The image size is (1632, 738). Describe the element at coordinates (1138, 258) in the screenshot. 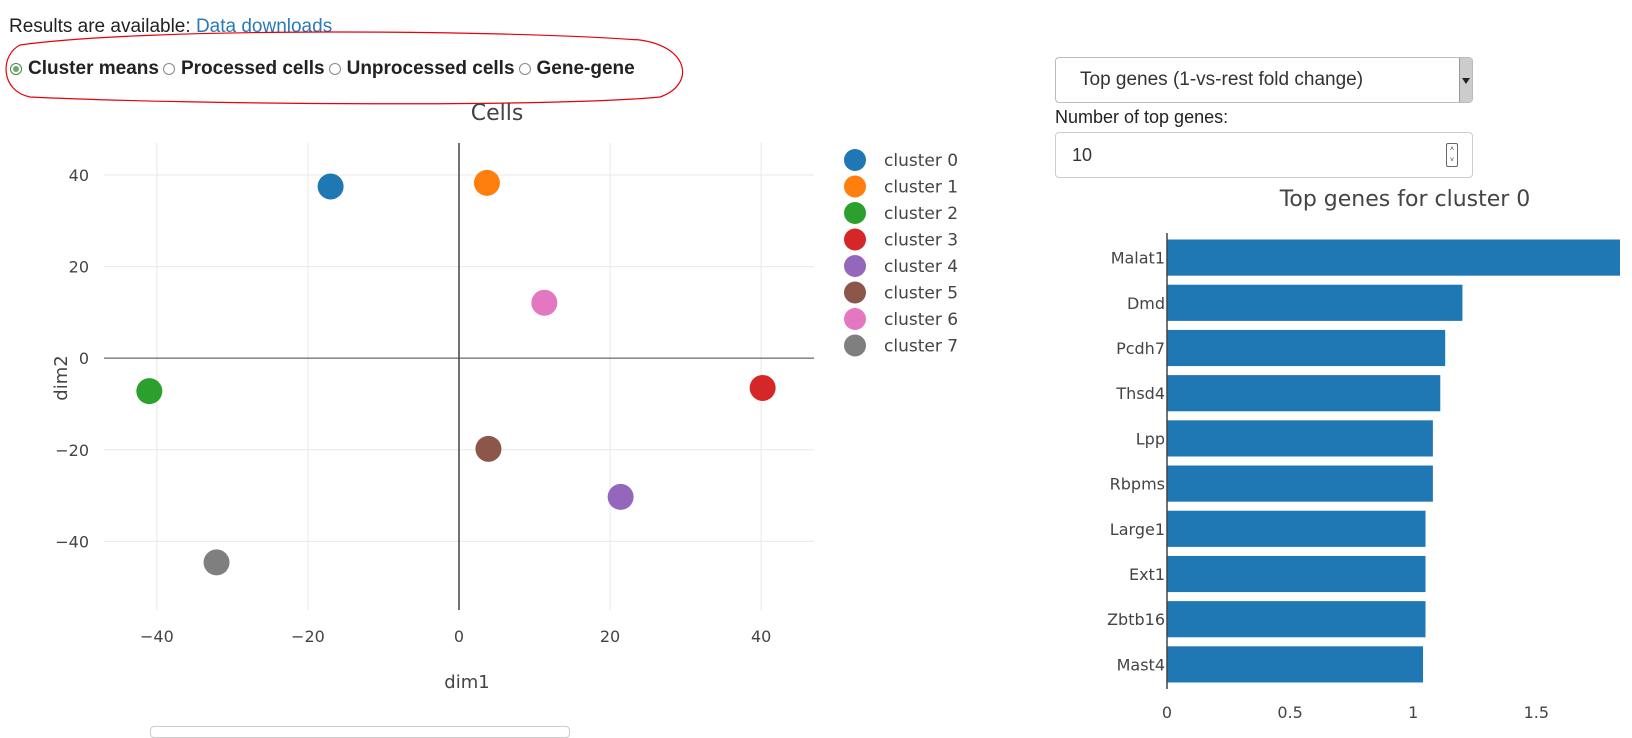

I see `gene-label: Malat1` at that location.